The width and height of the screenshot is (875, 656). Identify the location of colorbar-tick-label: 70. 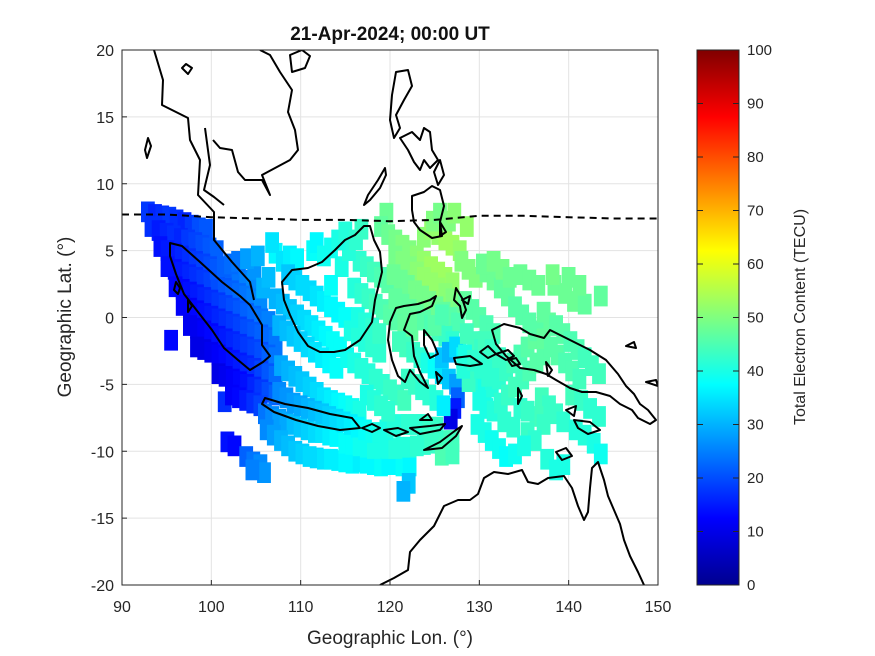
(755, 211).